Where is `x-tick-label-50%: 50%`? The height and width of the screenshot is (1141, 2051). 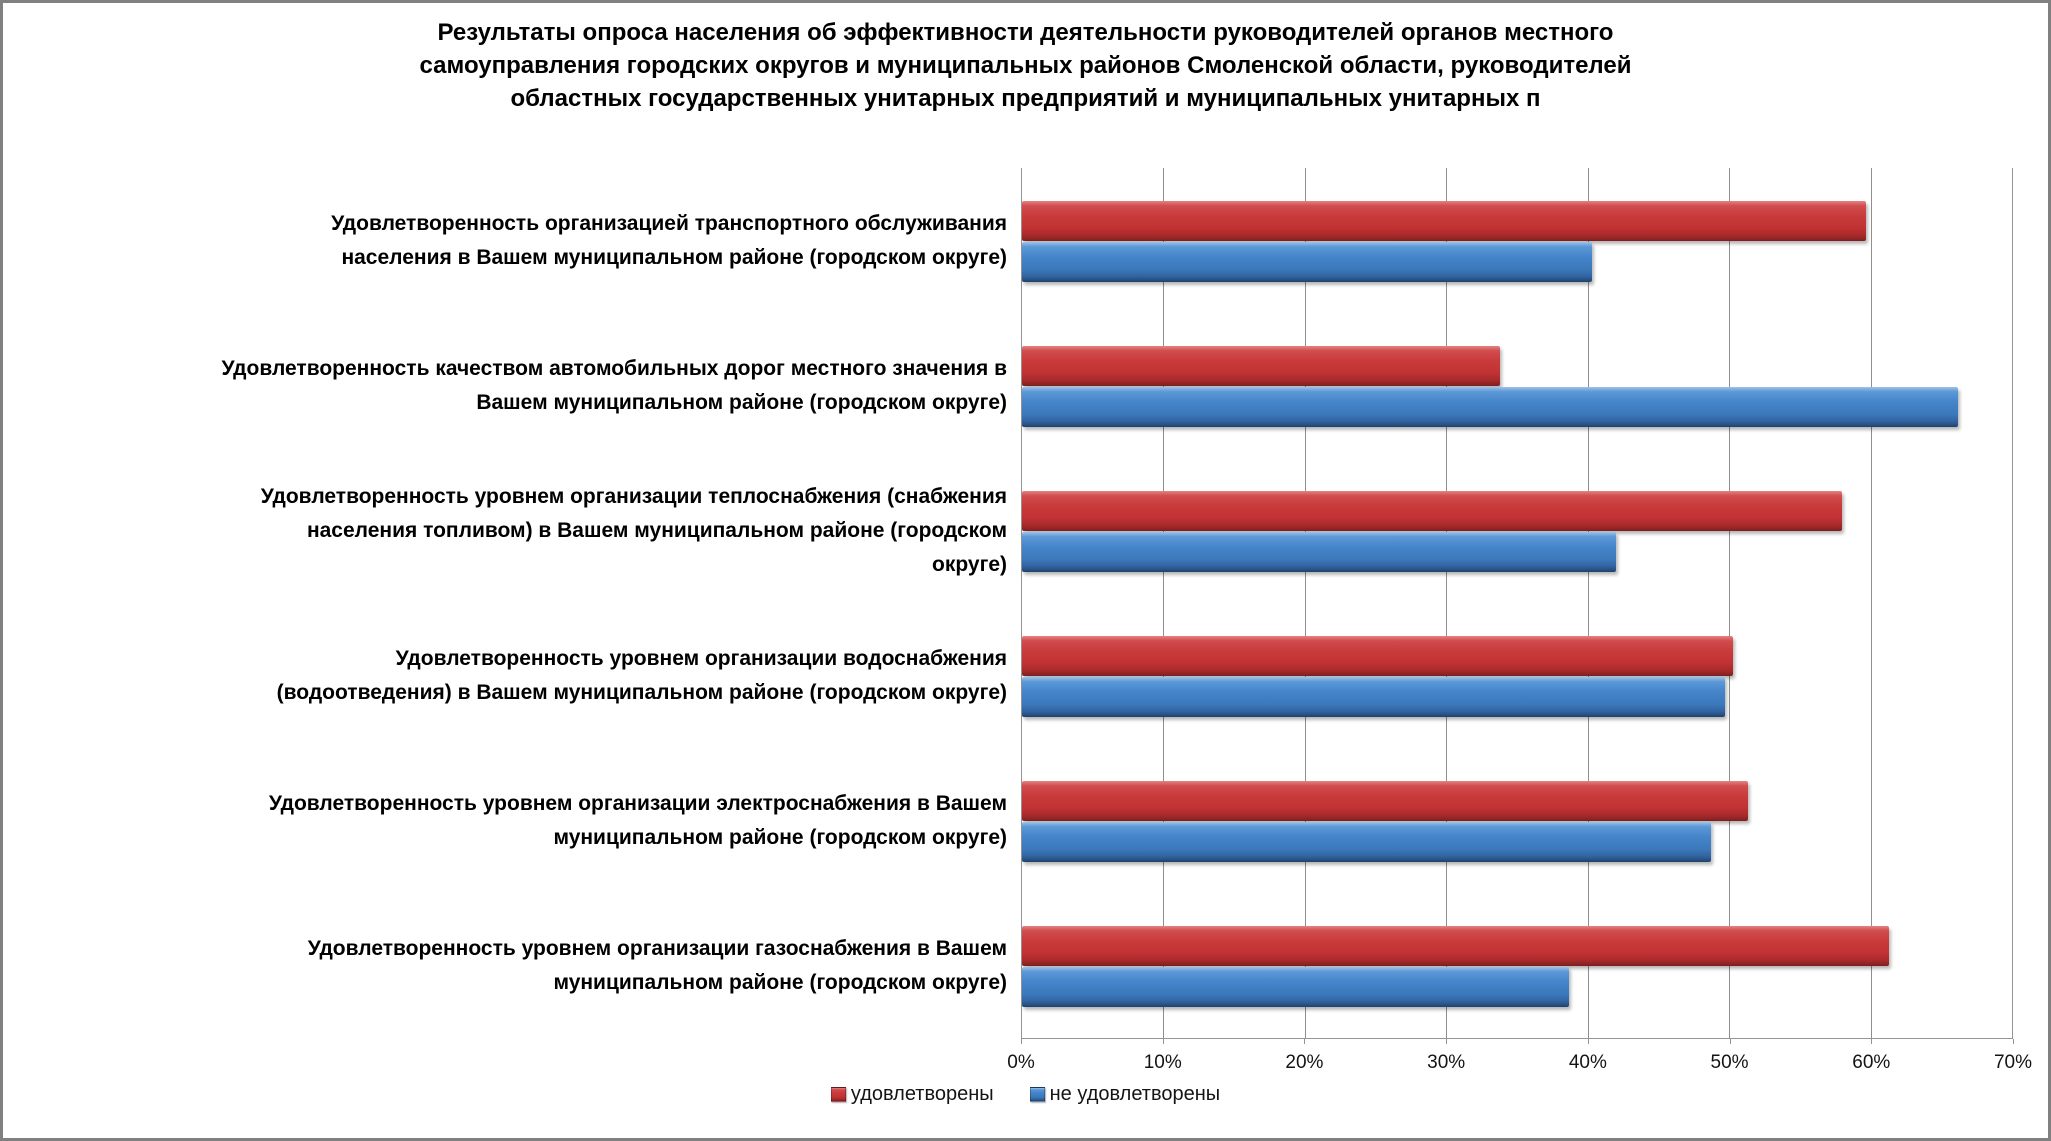 x-tick-label-50%: 50% is located at coordinates (1729, 1062).